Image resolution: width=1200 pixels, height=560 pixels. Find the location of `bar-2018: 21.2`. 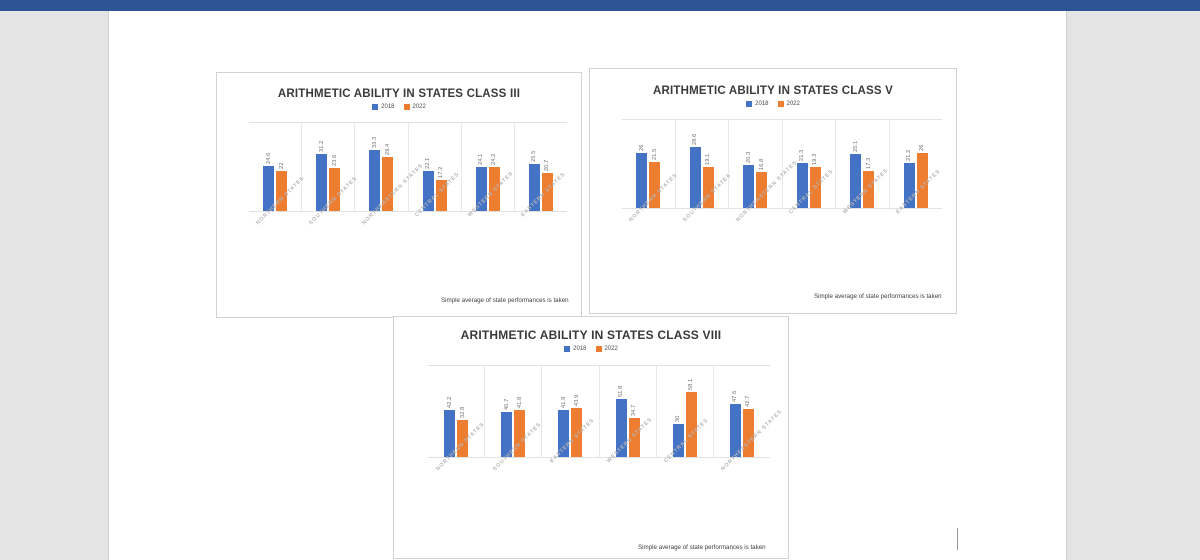

bar-2018: 21.2 is located at coordinates (909, 164).